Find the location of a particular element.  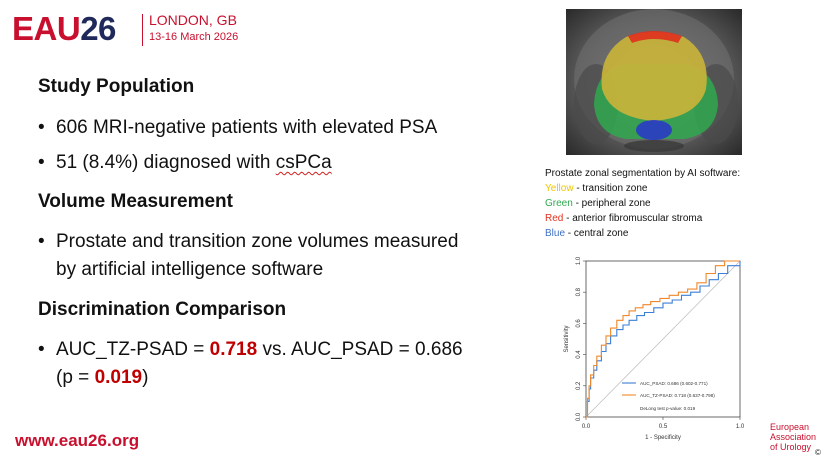

caption-color-red: Red is located at coordinates (554, 218).